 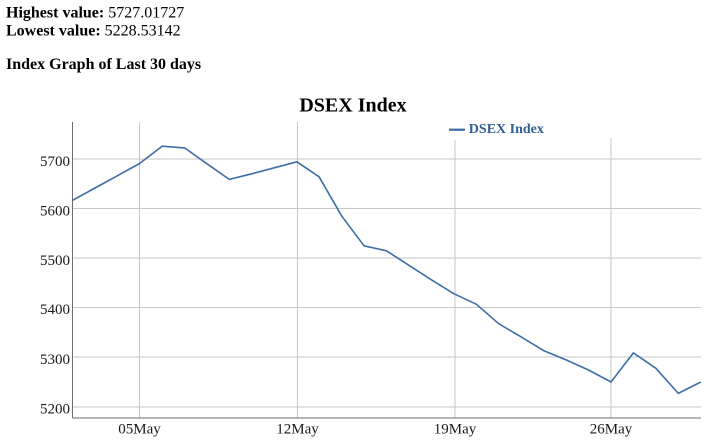 I want to click on svg-text: 5700, so click(x=55, y=162).